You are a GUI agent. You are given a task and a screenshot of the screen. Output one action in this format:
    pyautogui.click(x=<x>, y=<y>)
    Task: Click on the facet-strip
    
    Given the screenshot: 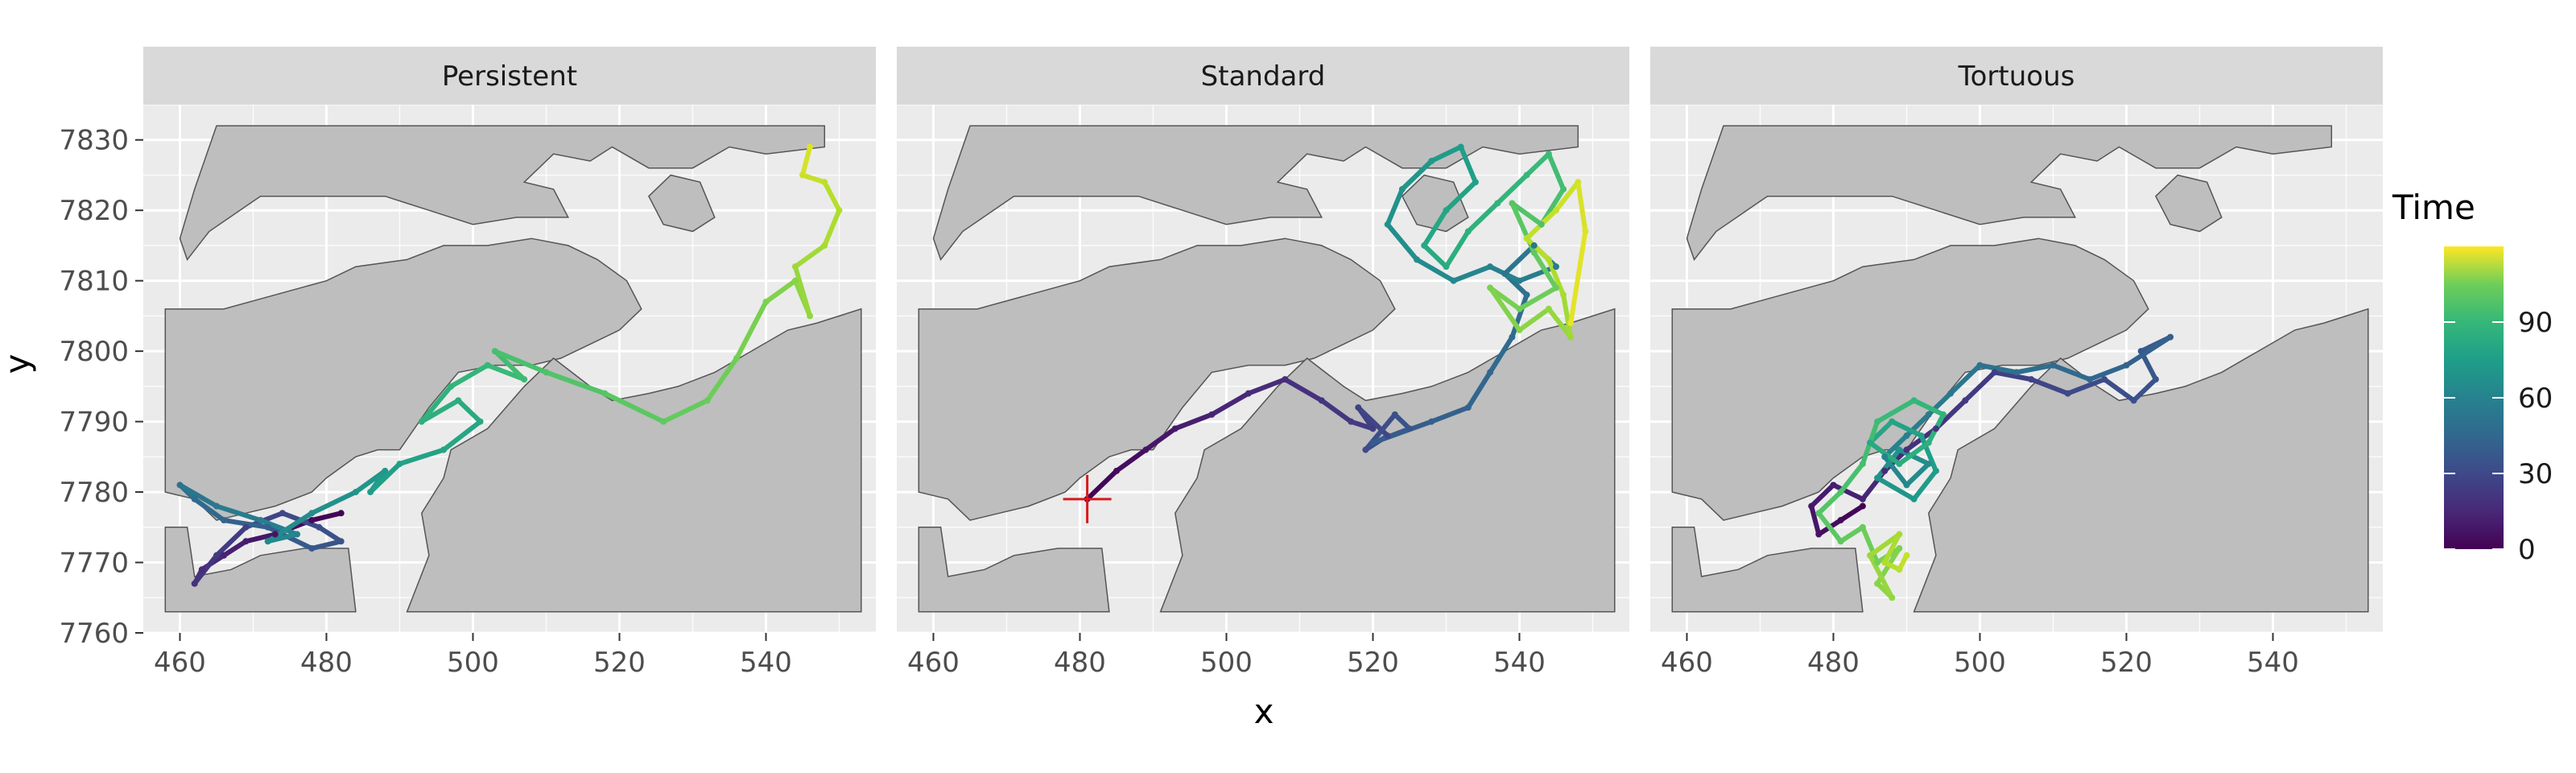 What is the action you would take?
    pyautogui.click(x=2016, y=76)
    